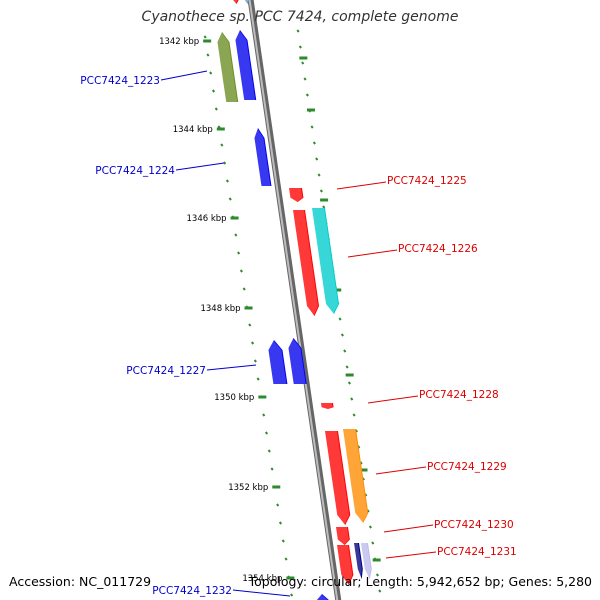  I want to click on gene-pcc7424-1227-block-b, so click(297, 361).